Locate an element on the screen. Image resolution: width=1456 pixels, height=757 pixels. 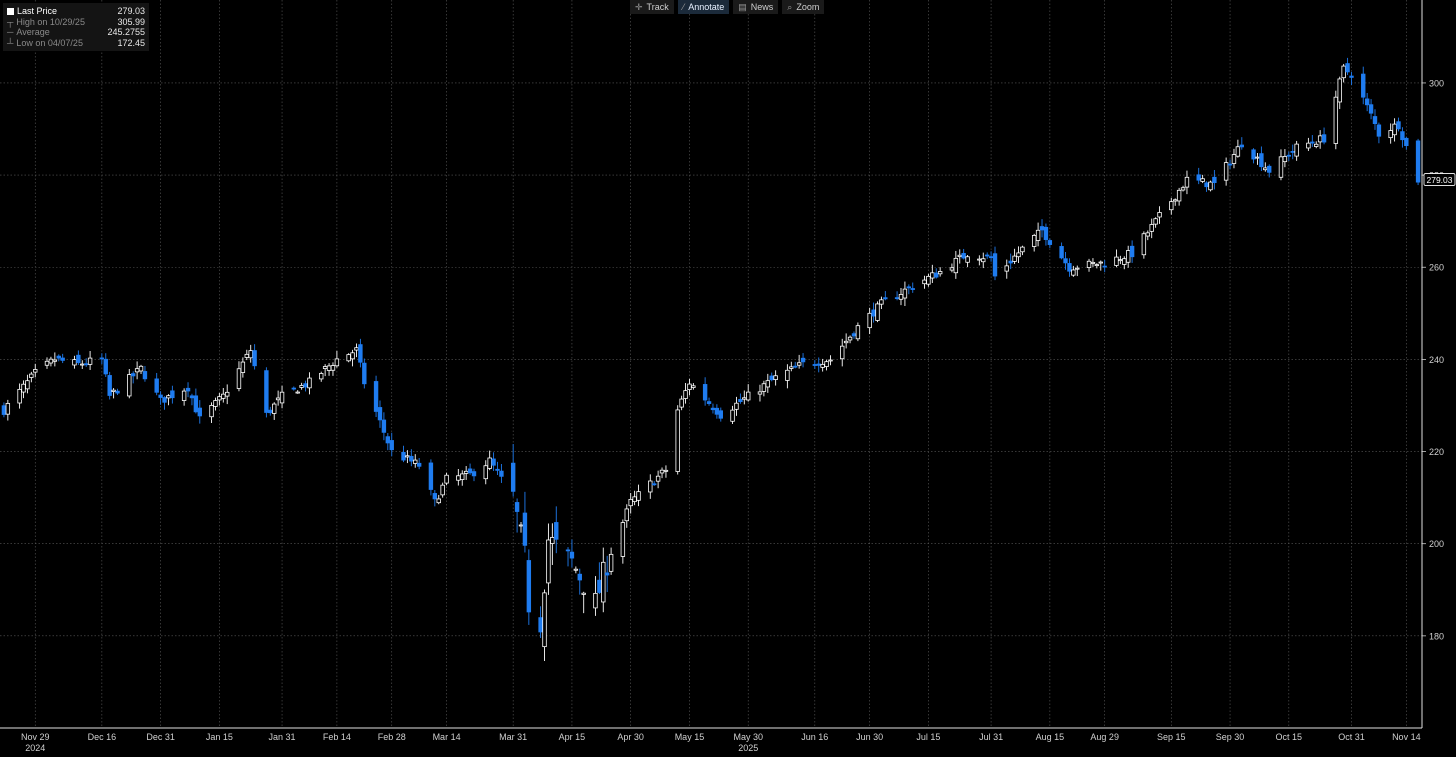
low-label: Low on 04/07/25 is located at coordinates (49, 42).